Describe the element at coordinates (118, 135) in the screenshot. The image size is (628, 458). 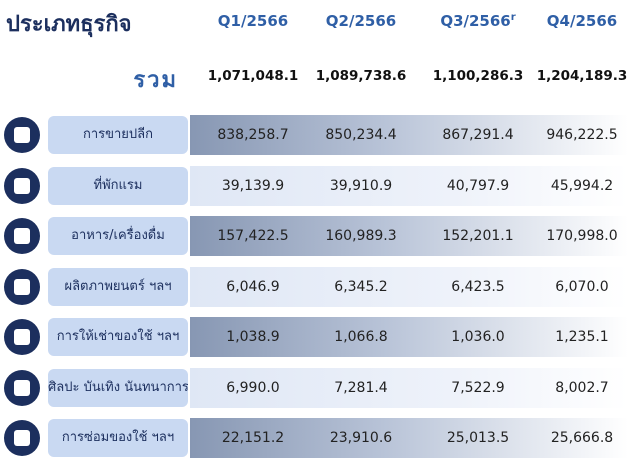
I see `row-label: การขายปลีก` at that location.